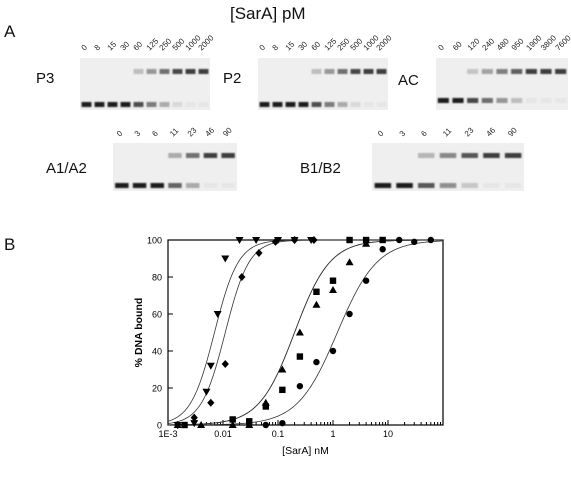 Image resolution: width=571 pixels, height=484 pixels. What do you see at coordinates (562, 42) in the screenshot?
I see `lane-label: 7600` at bounding box center [562, 42].